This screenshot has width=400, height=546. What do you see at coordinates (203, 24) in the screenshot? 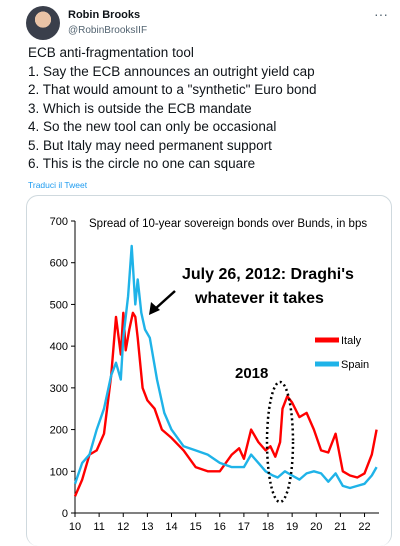
I see `tweet-header: Robin Brooks @RobinBrooksIIF ···` at bounding box center [203, 24].